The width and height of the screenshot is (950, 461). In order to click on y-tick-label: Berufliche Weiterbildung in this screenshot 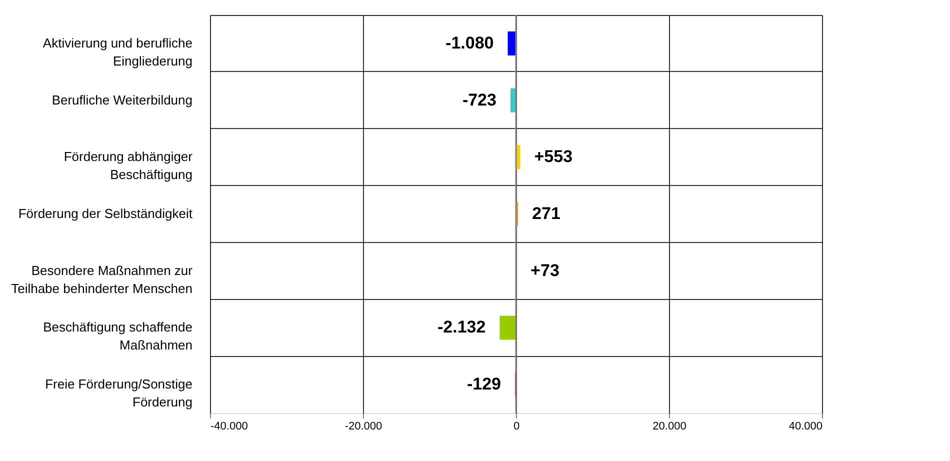, I will do `click(122, 100)`.